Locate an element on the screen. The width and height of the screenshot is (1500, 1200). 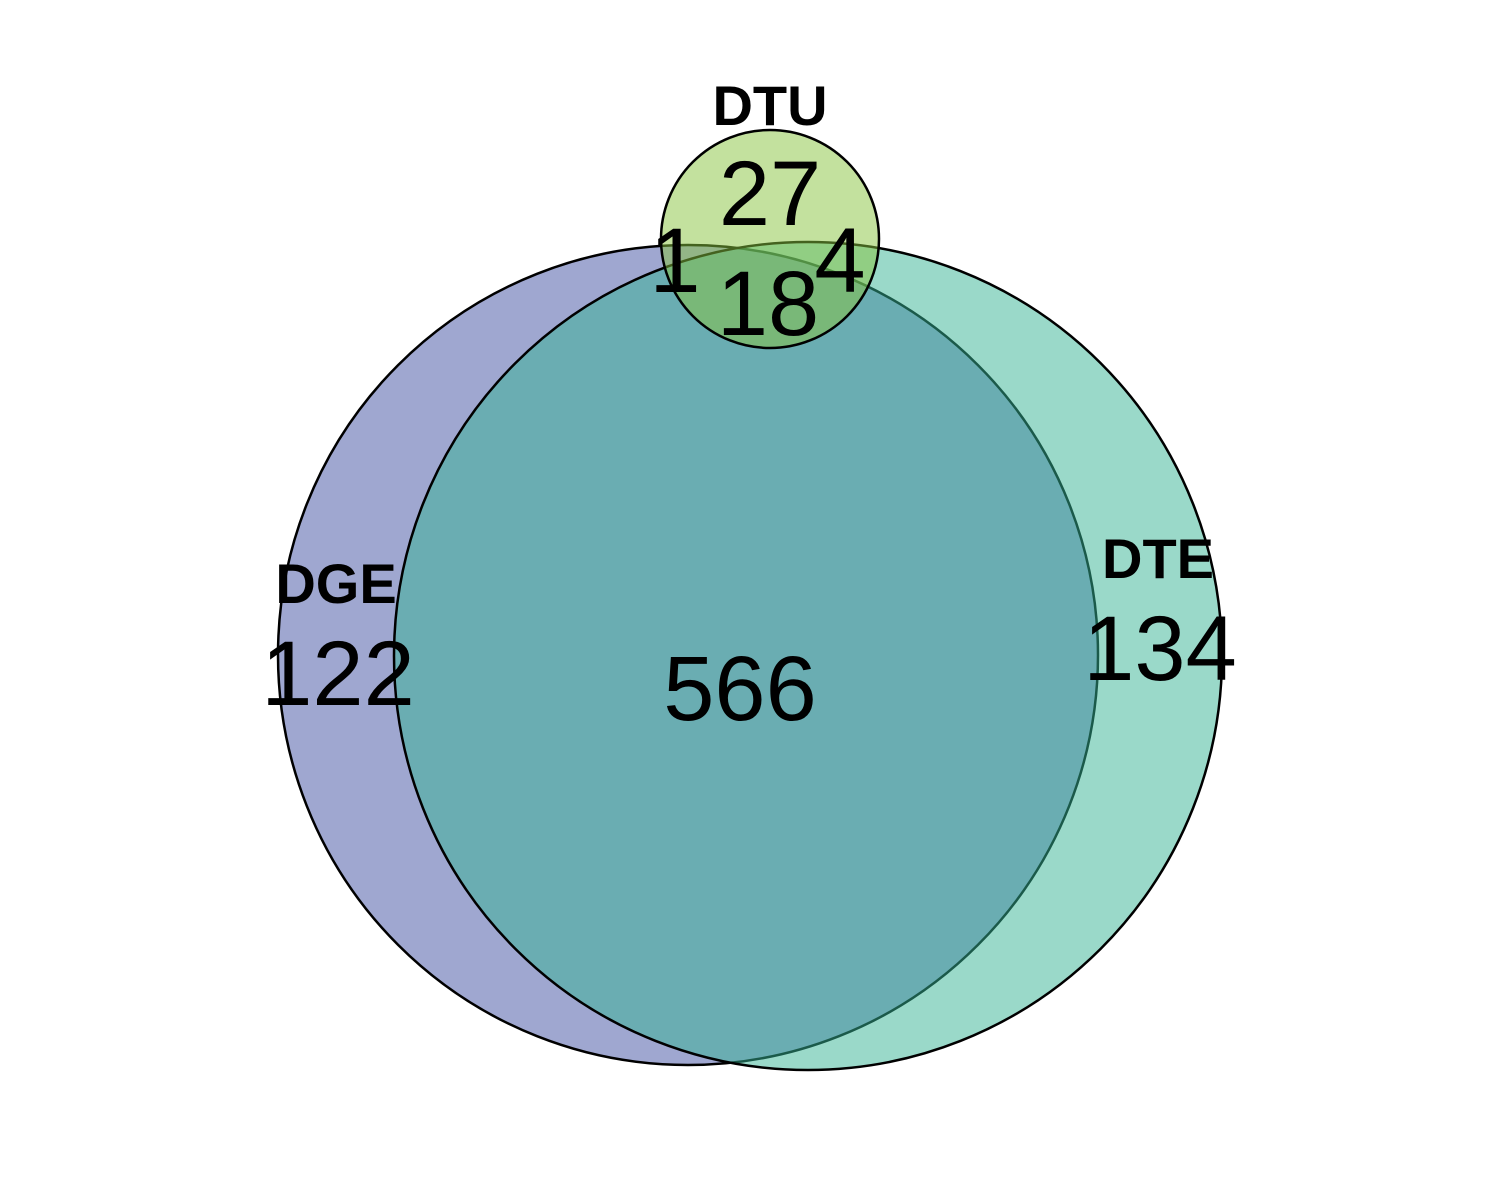
set-label-dtu: DTU is located at coordinates (769, 105).